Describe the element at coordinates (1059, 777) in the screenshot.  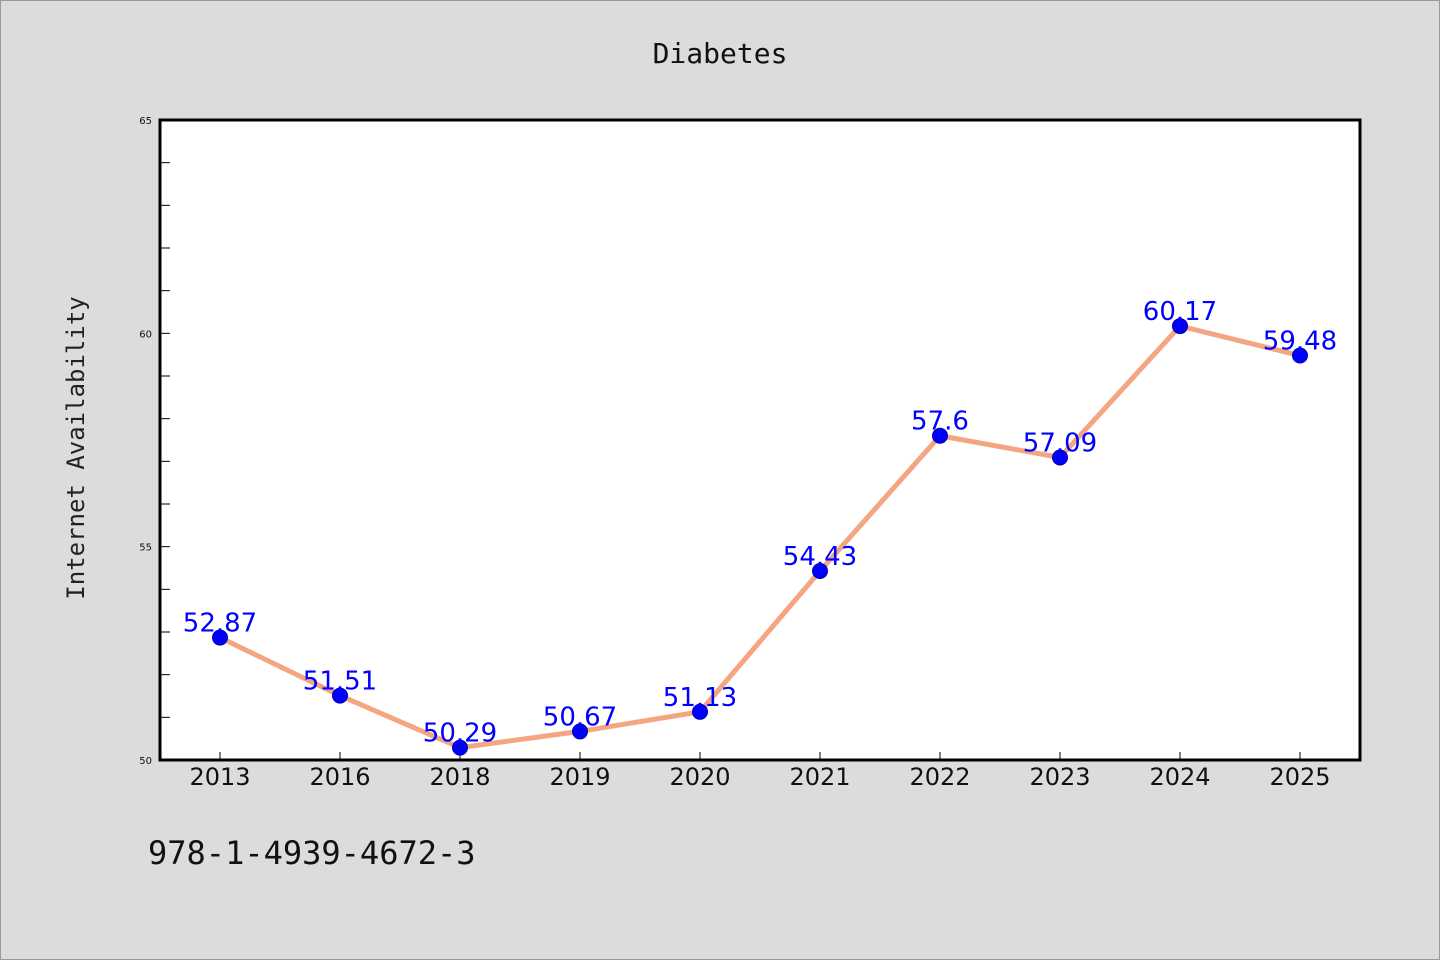
I see `x-tick-label: 2023` at that location.